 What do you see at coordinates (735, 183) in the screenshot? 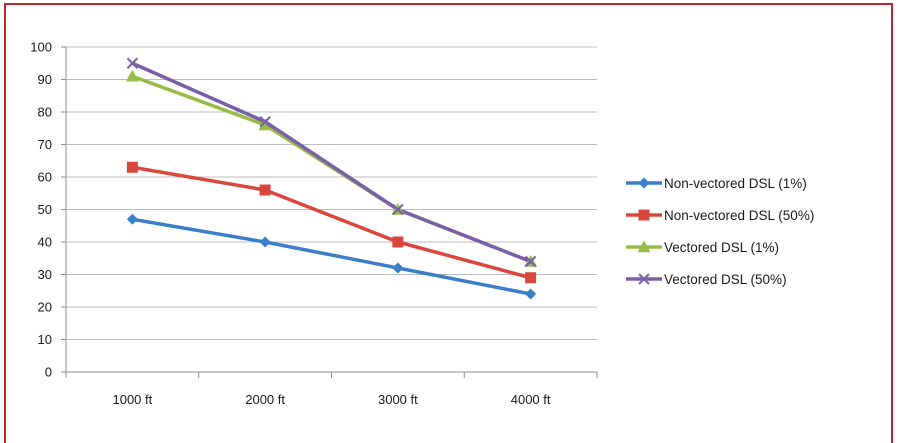
I see `legend-label: Non-vectored DSL (1%)` at bounding box center [735, 183].